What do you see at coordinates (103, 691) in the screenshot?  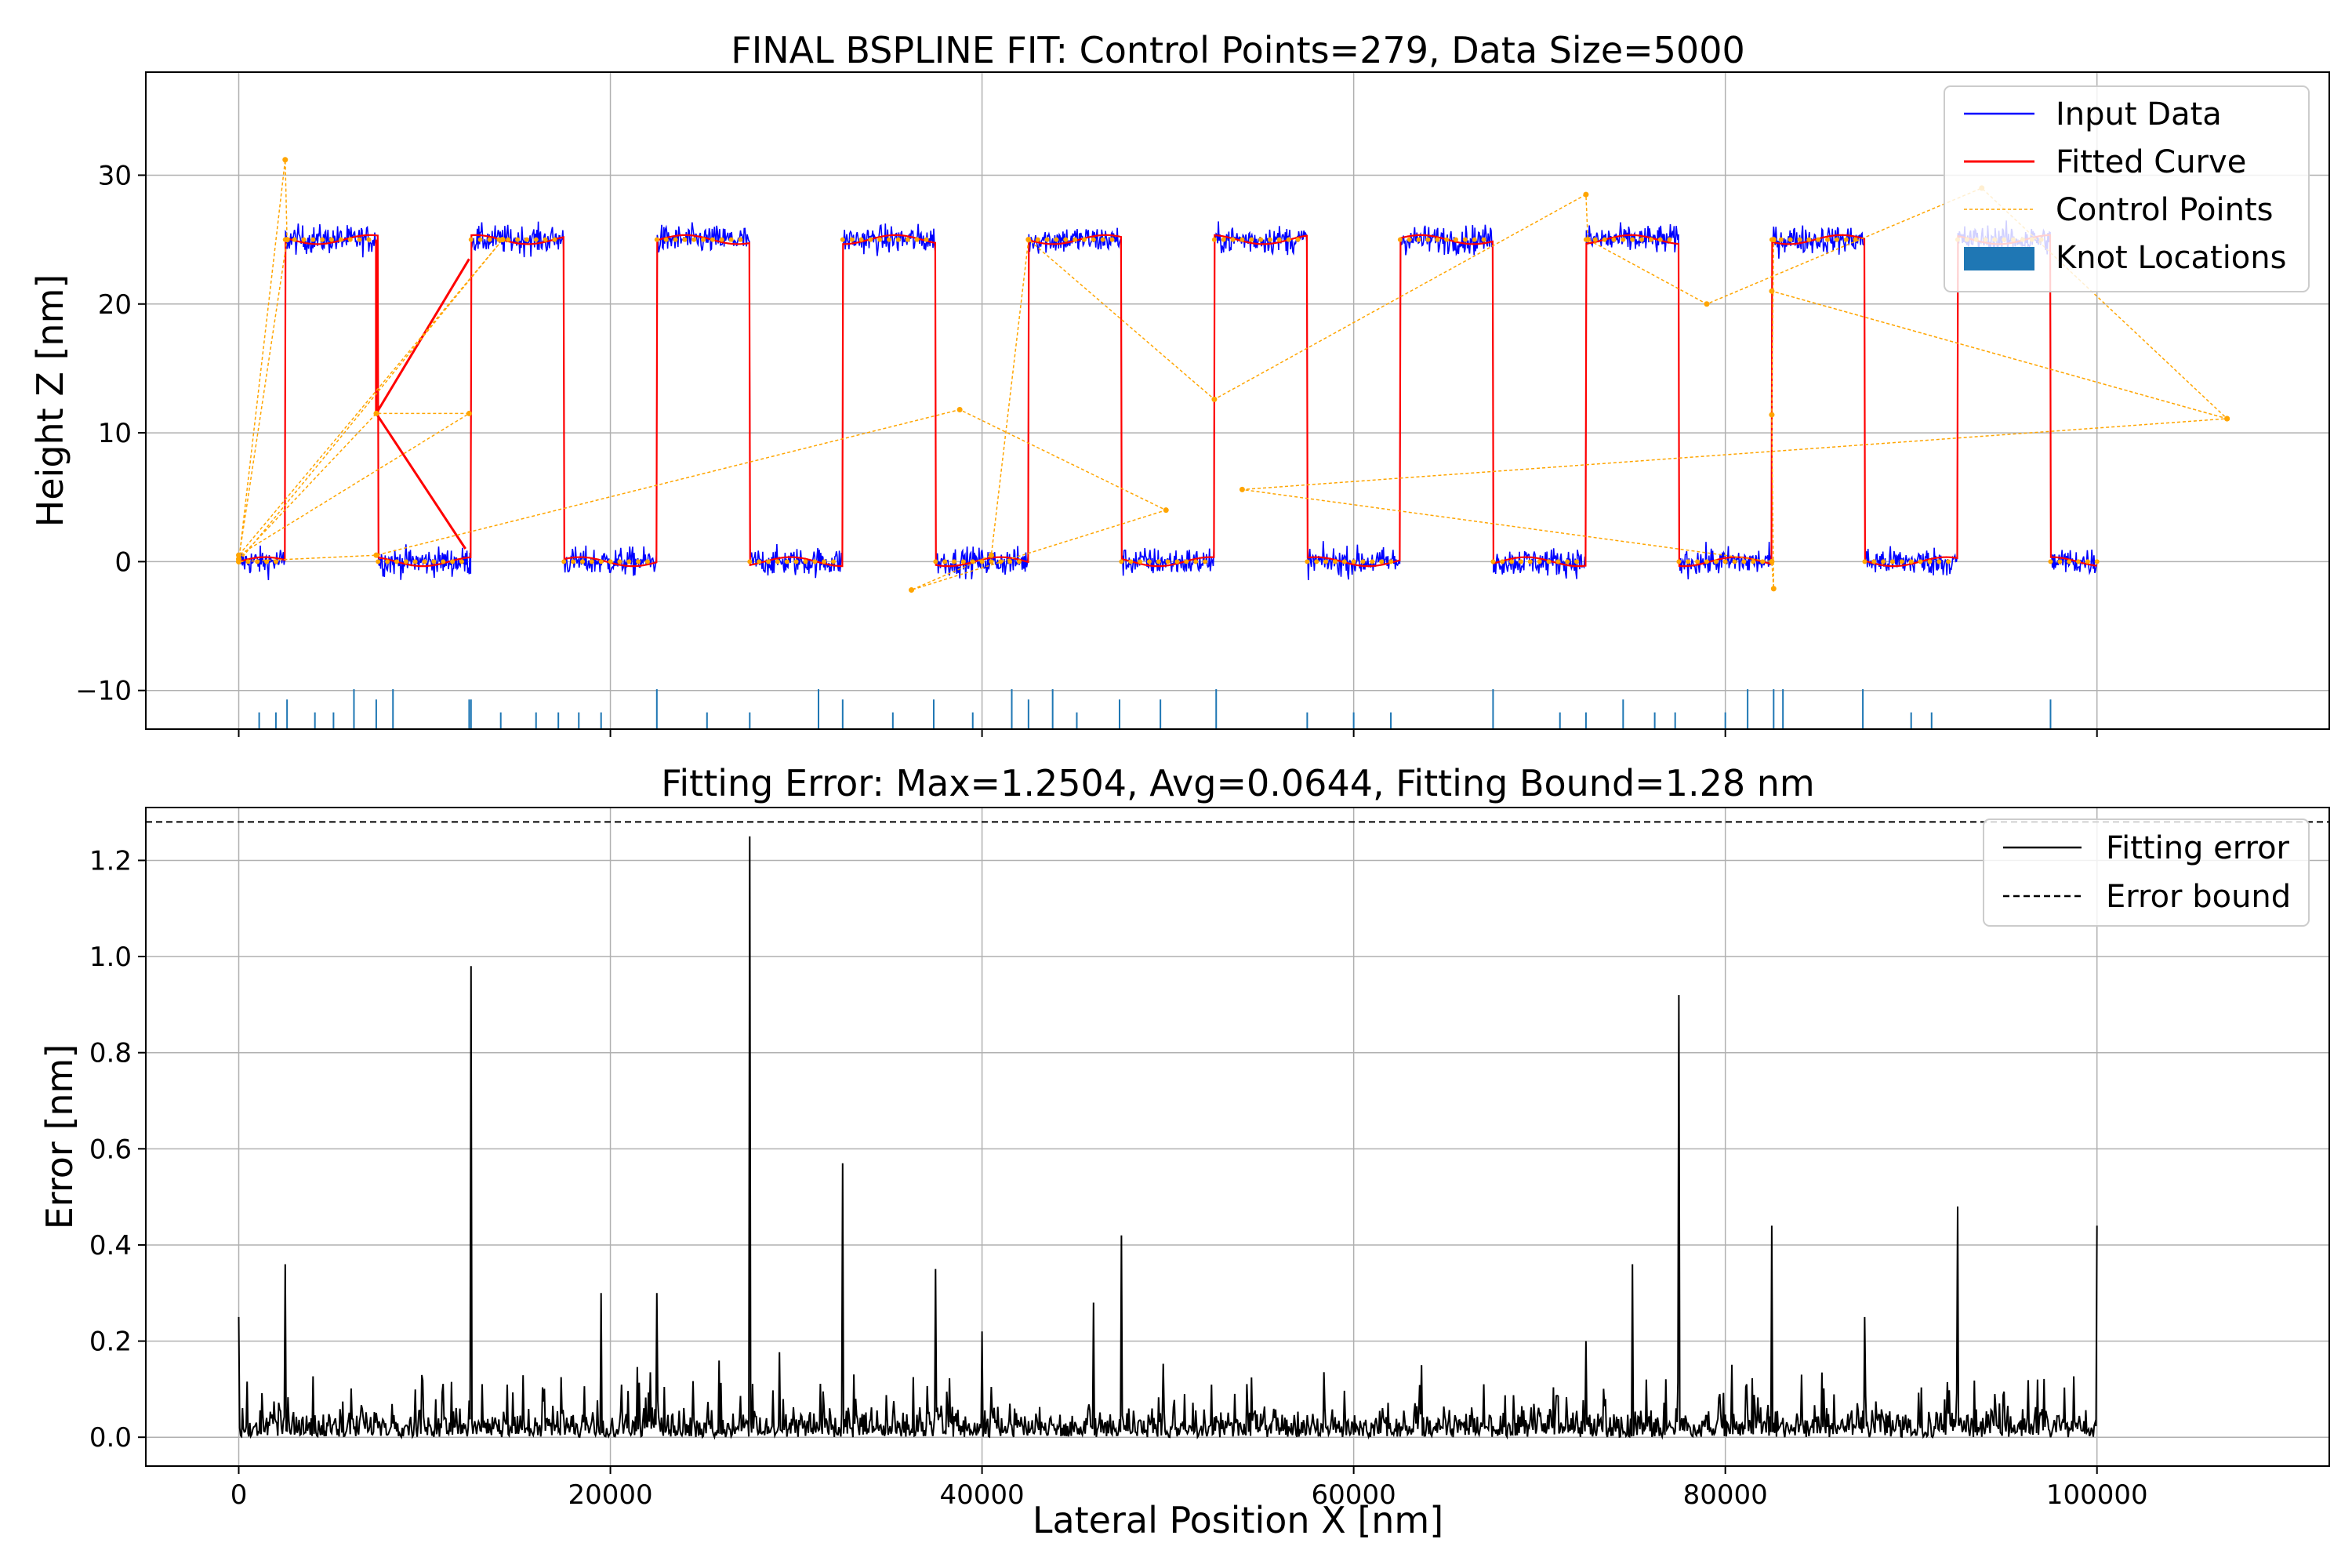 I see `height-plot-ytick-label: −10` at bounding box center [103, 691].